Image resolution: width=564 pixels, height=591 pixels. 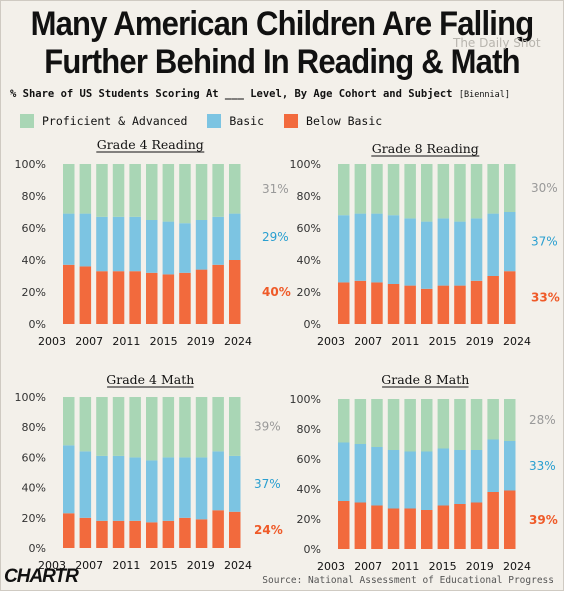 What do you see at coordinates (34, 292) in the screenshot?
I see `panel-1-y-tick: 20%` at bounding box center [34, 292].